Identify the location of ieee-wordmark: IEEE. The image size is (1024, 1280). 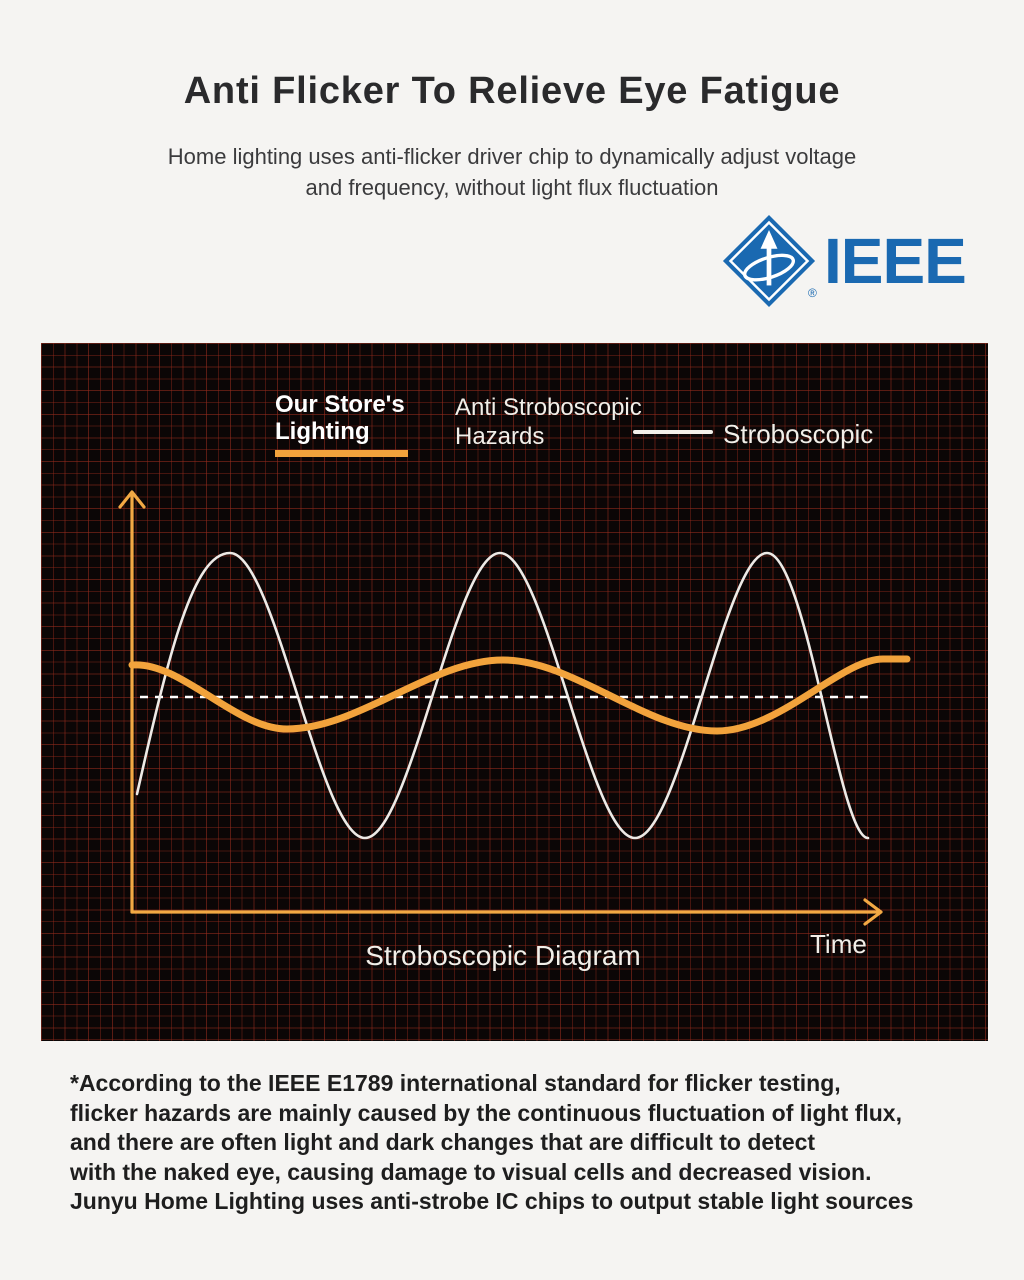
(895, 261).